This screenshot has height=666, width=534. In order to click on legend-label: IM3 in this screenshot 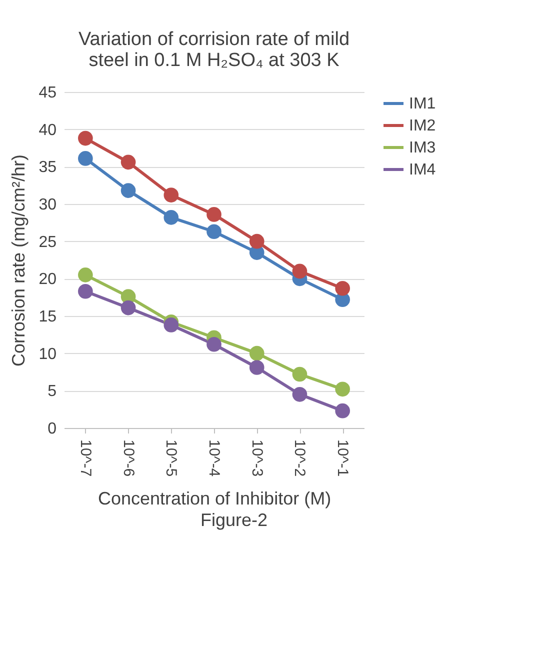, I will do `click(422, 148)`.